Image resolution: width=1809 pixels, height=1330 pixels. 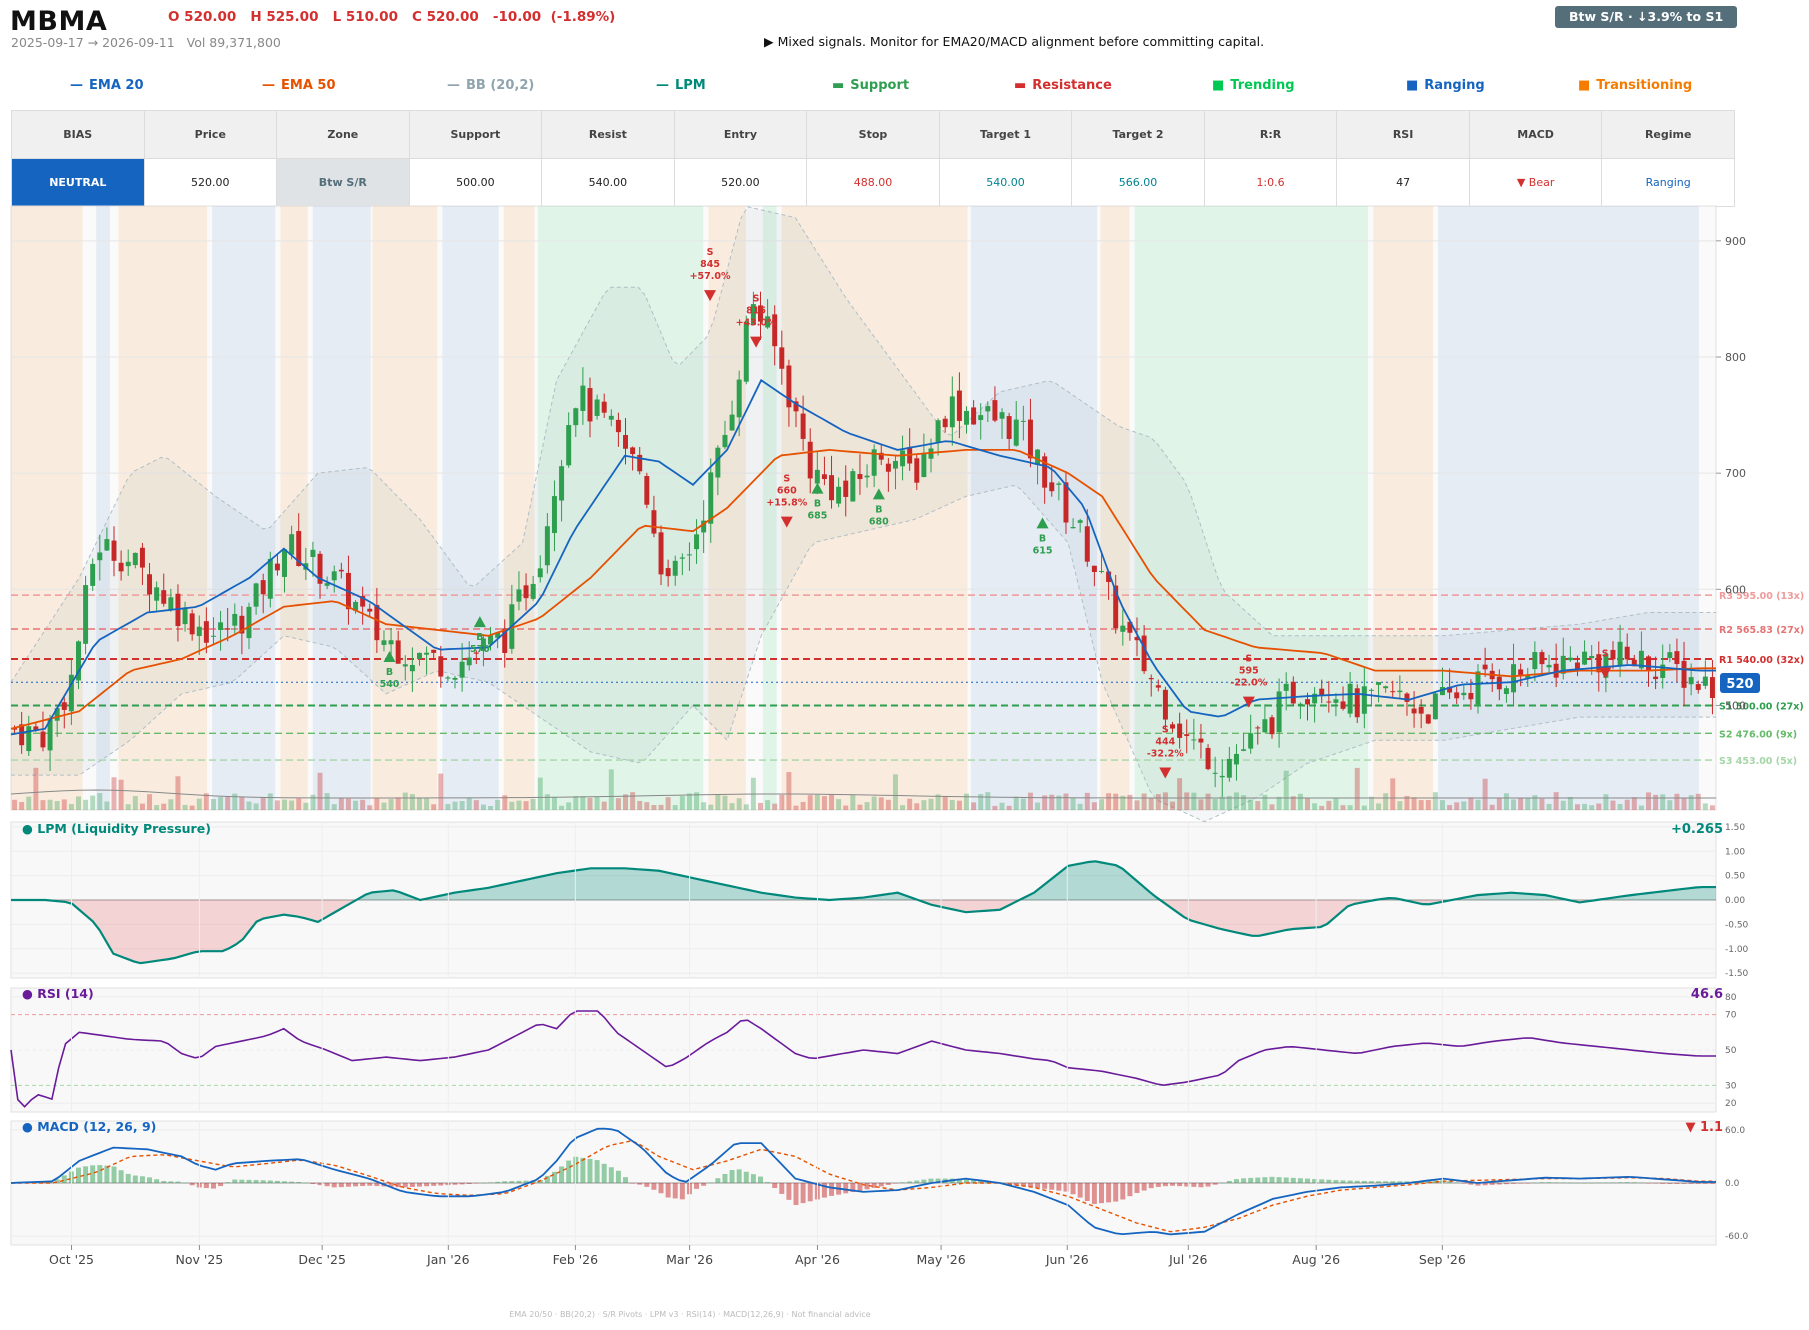 I want to click on lpm-tick-label: -0.50, so click(x=1737, y=925).